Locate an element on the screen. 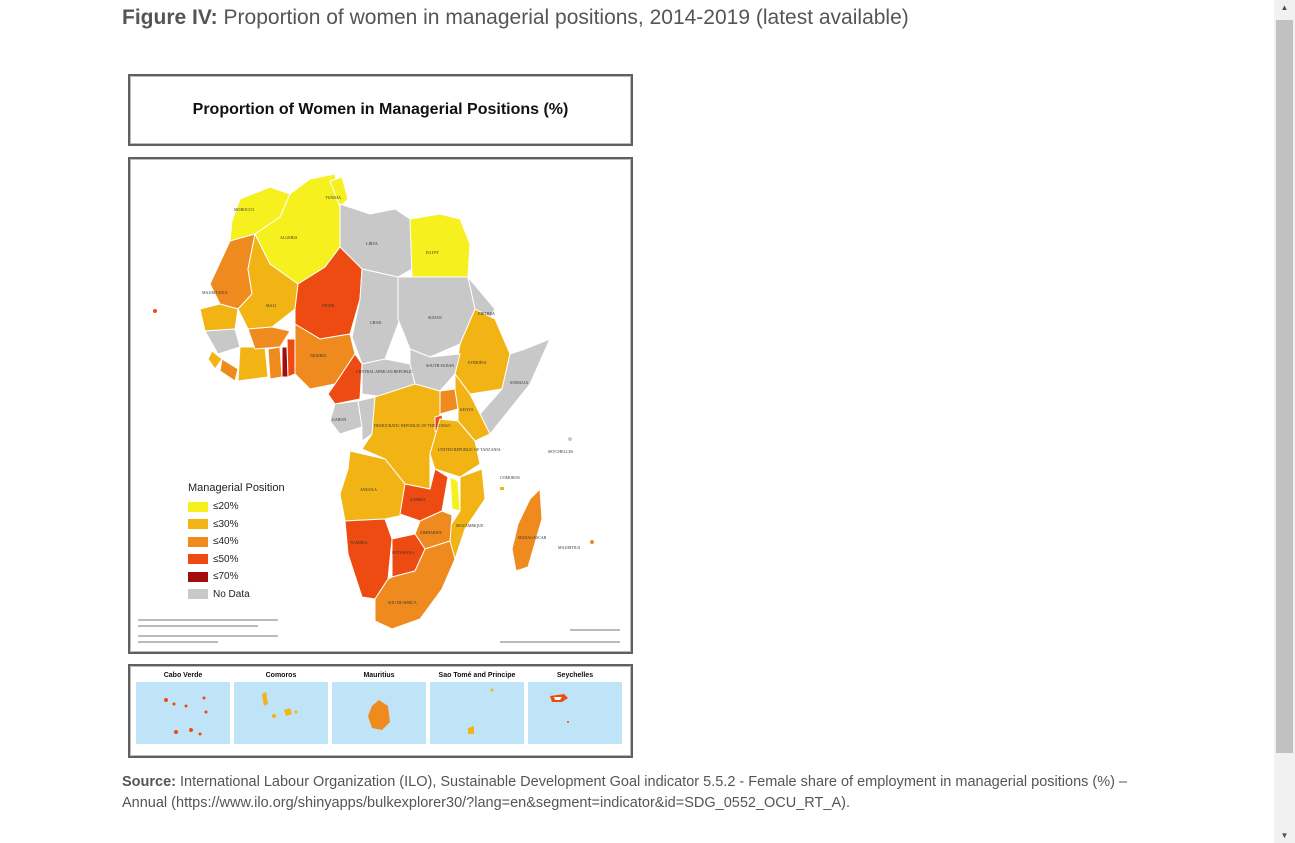 The image size is (1295, 843). inset-comoros: Comoros is located at coordinates (281, 712).